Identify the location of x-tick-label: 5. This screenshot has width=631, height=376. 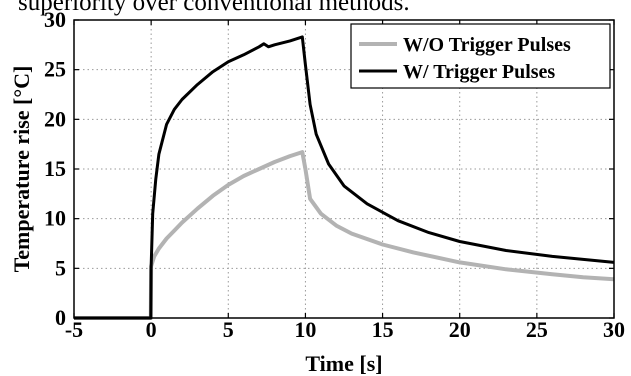
(228, 329).